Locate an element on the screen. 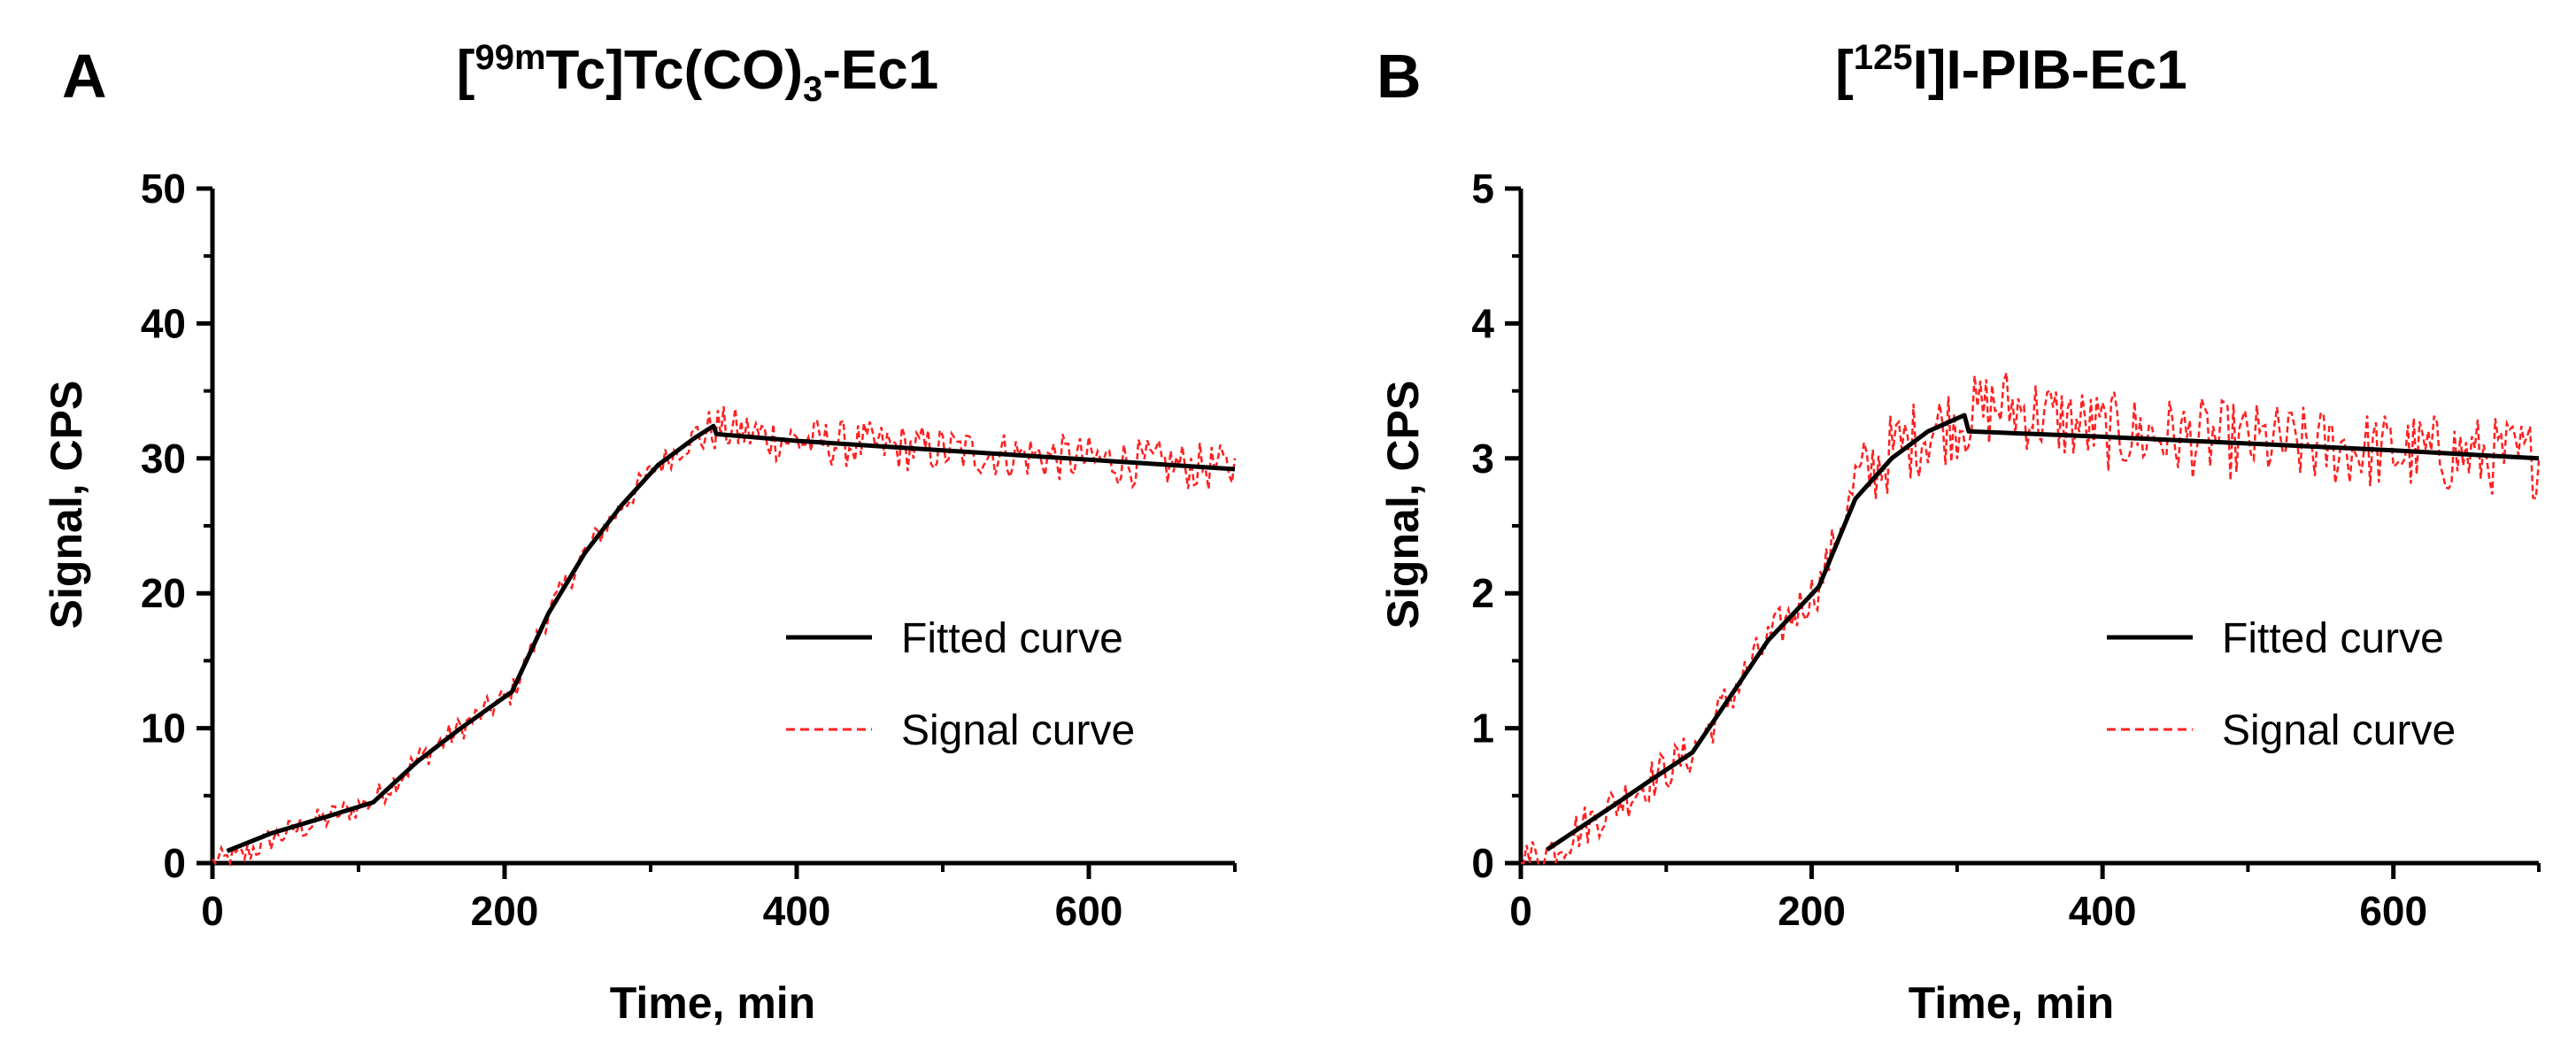 The width and height of the screenshot is (2576, 1049). x-tick-label-b: 400 is located at coordinates (2103, 911).